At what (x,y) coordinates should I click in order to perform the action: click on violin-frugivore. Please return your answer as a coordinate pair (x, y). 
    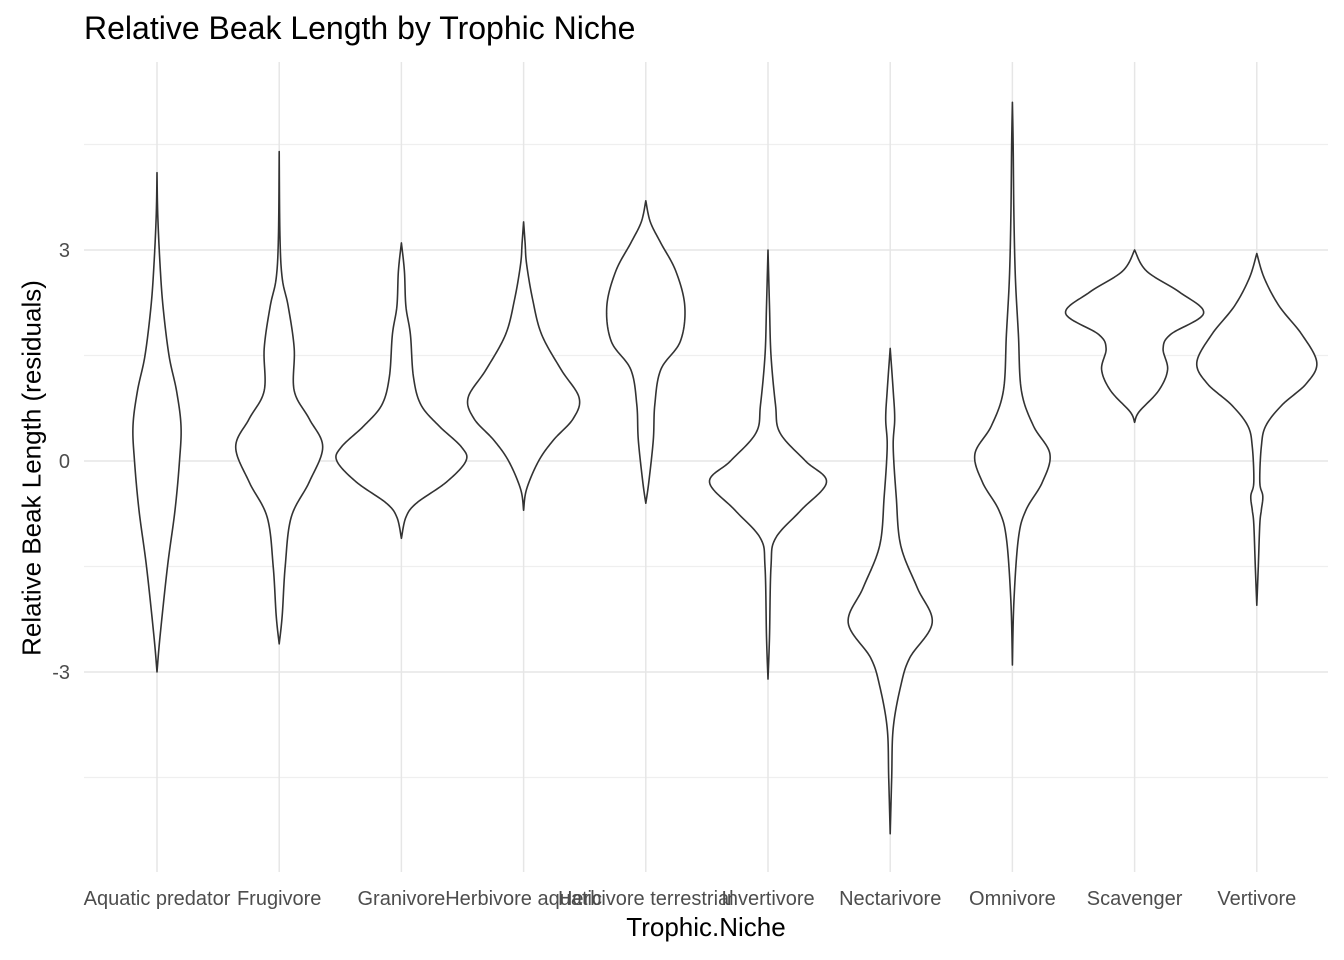
    Looking at the image, I should click on (279, 397).